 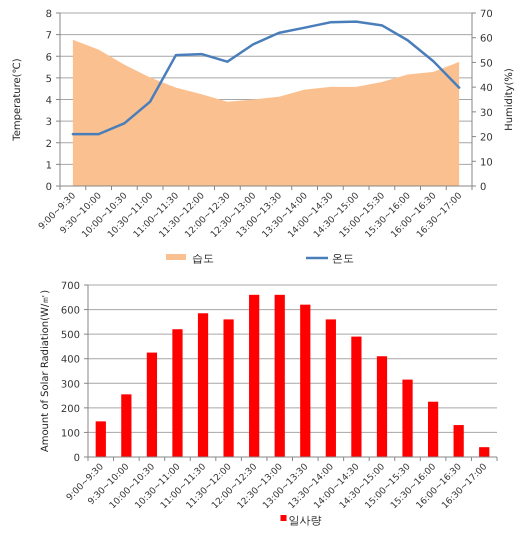 What do you see at coordinates (486, 88) in the screenshot?
I see `y2-tick-label: 40` at bounding box center [486, 88].